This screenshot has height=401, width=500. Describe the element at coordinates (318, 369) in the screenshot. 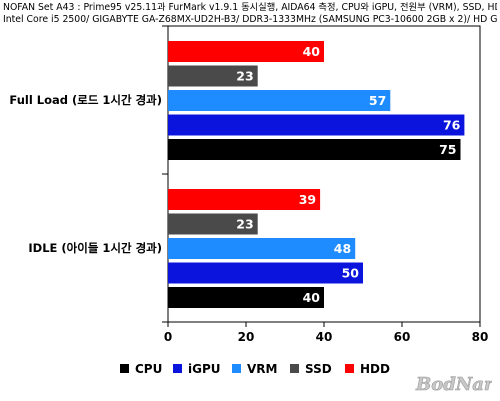

I see `legend-label-ssd: SSD` at that location.